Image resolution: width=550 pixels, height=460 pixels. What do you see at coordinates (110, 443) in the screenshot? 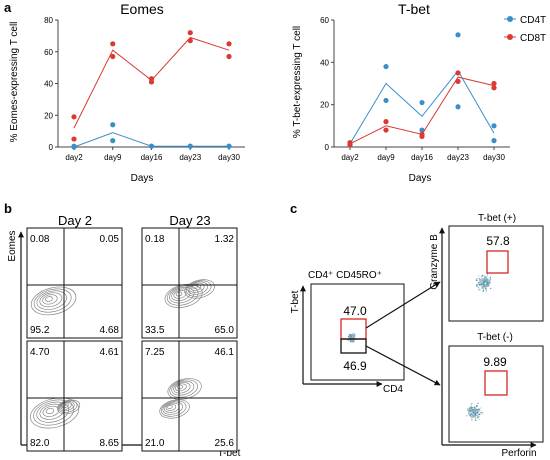
I see `quadrant-lower-right-percent: 8.65` at bounding box center [110, 443].